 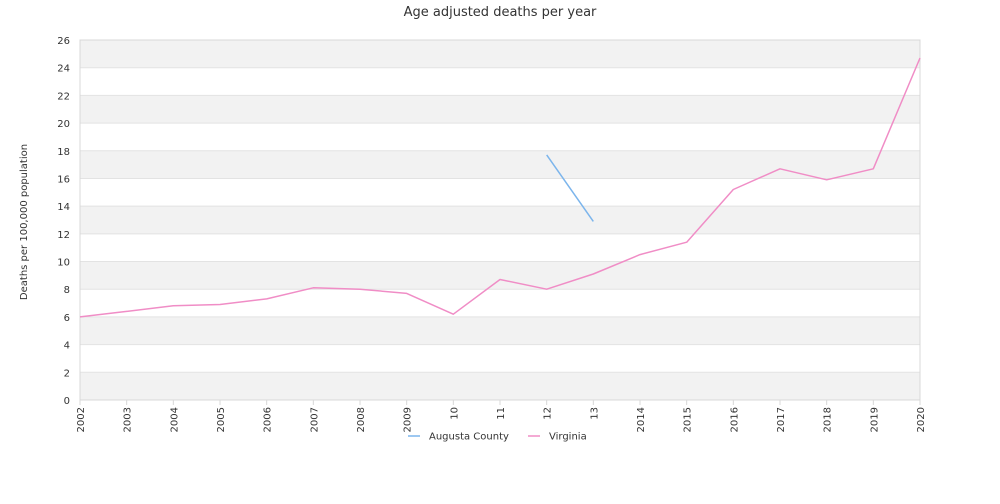 What do you see at coordinates (594, 413) in the screenshot?
I see `x-tick-label: 13` at bounding box center [594, 413].